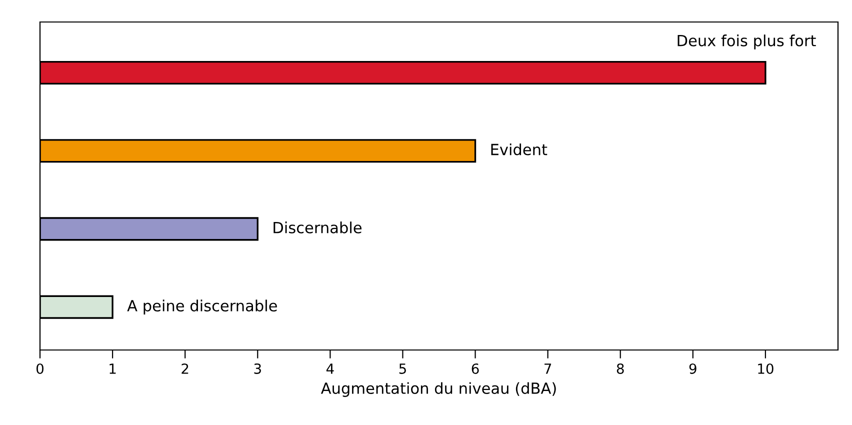 This screenshot has width=852, height=425. Describe the element at coordinates (257, 368) in the screenshot. I see `x-tick-label: 3` at that location.